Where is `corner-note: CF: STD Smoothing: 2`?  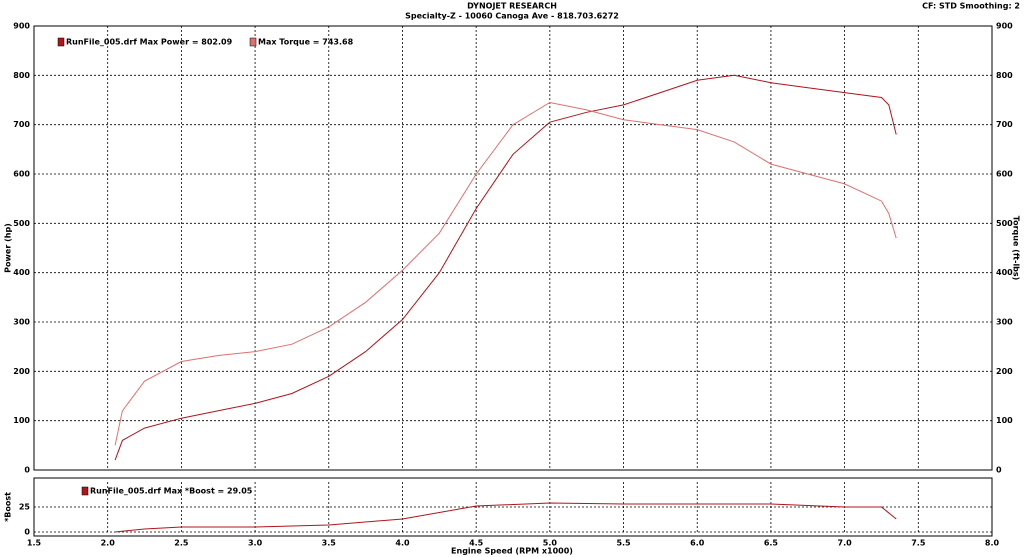 corner-note: CF: STD Smoothing: 2 is located at coordinates (971, 6).